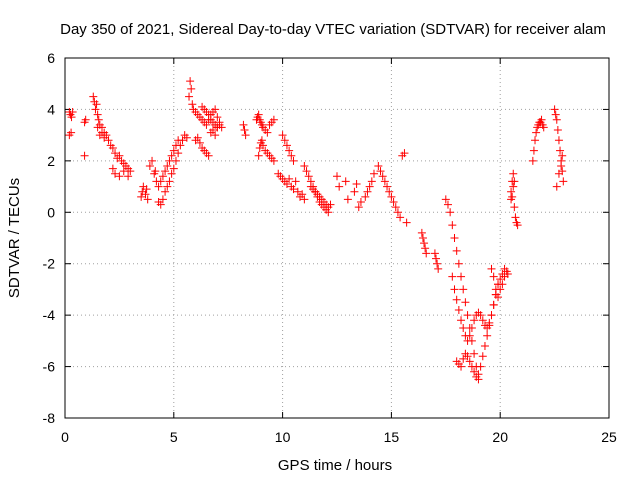  Describe the element at coordinates (174, 437) in the screenshot. I see `x-tick-label: 5` at that location.